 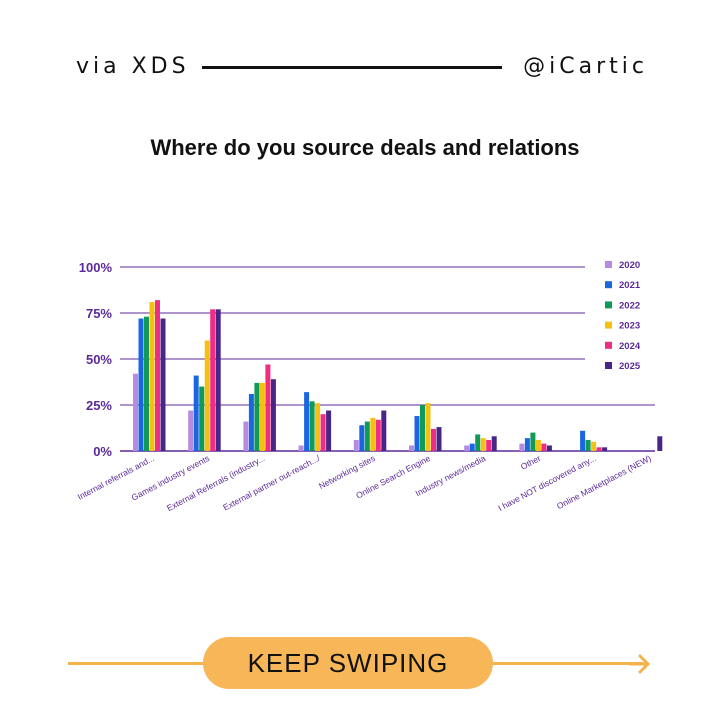 What do you see at coordinates (630, 346) in the screenshot?
I see `legend-label: 2024` at bounding box center [630, 346].